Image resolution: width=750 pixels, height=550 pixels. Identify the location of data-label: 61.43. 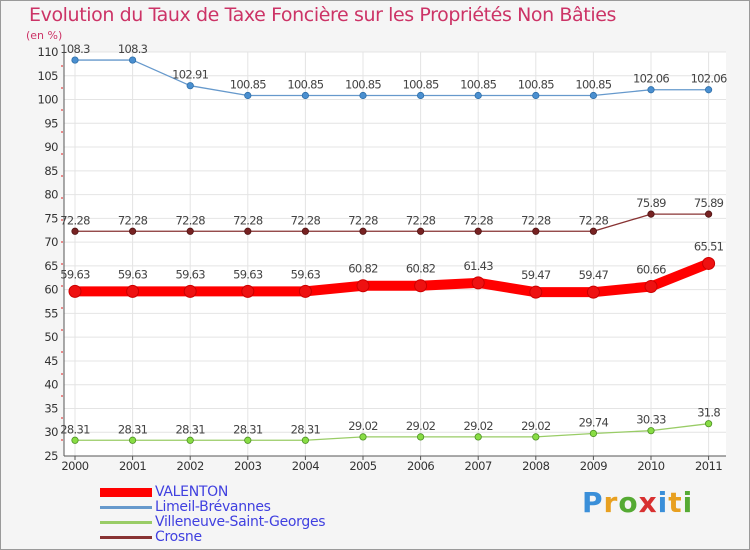
(478, 266).